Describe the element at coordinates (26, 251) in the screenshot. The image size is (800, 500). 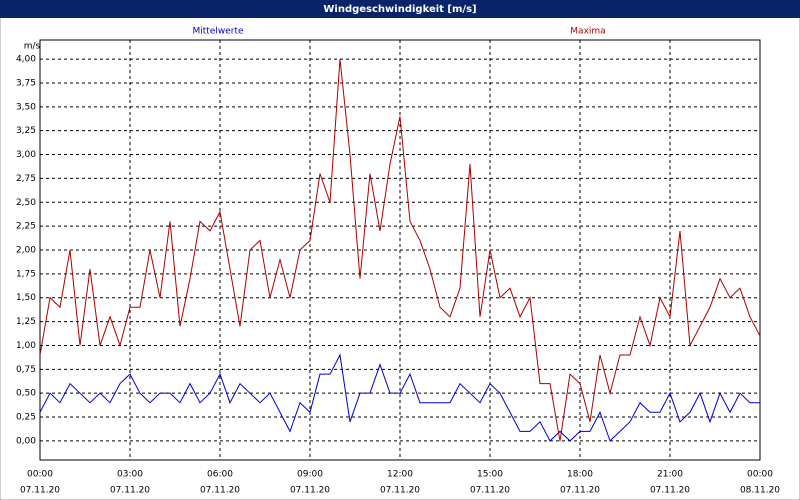
I see `y-tick-label: 2,00` at that location.